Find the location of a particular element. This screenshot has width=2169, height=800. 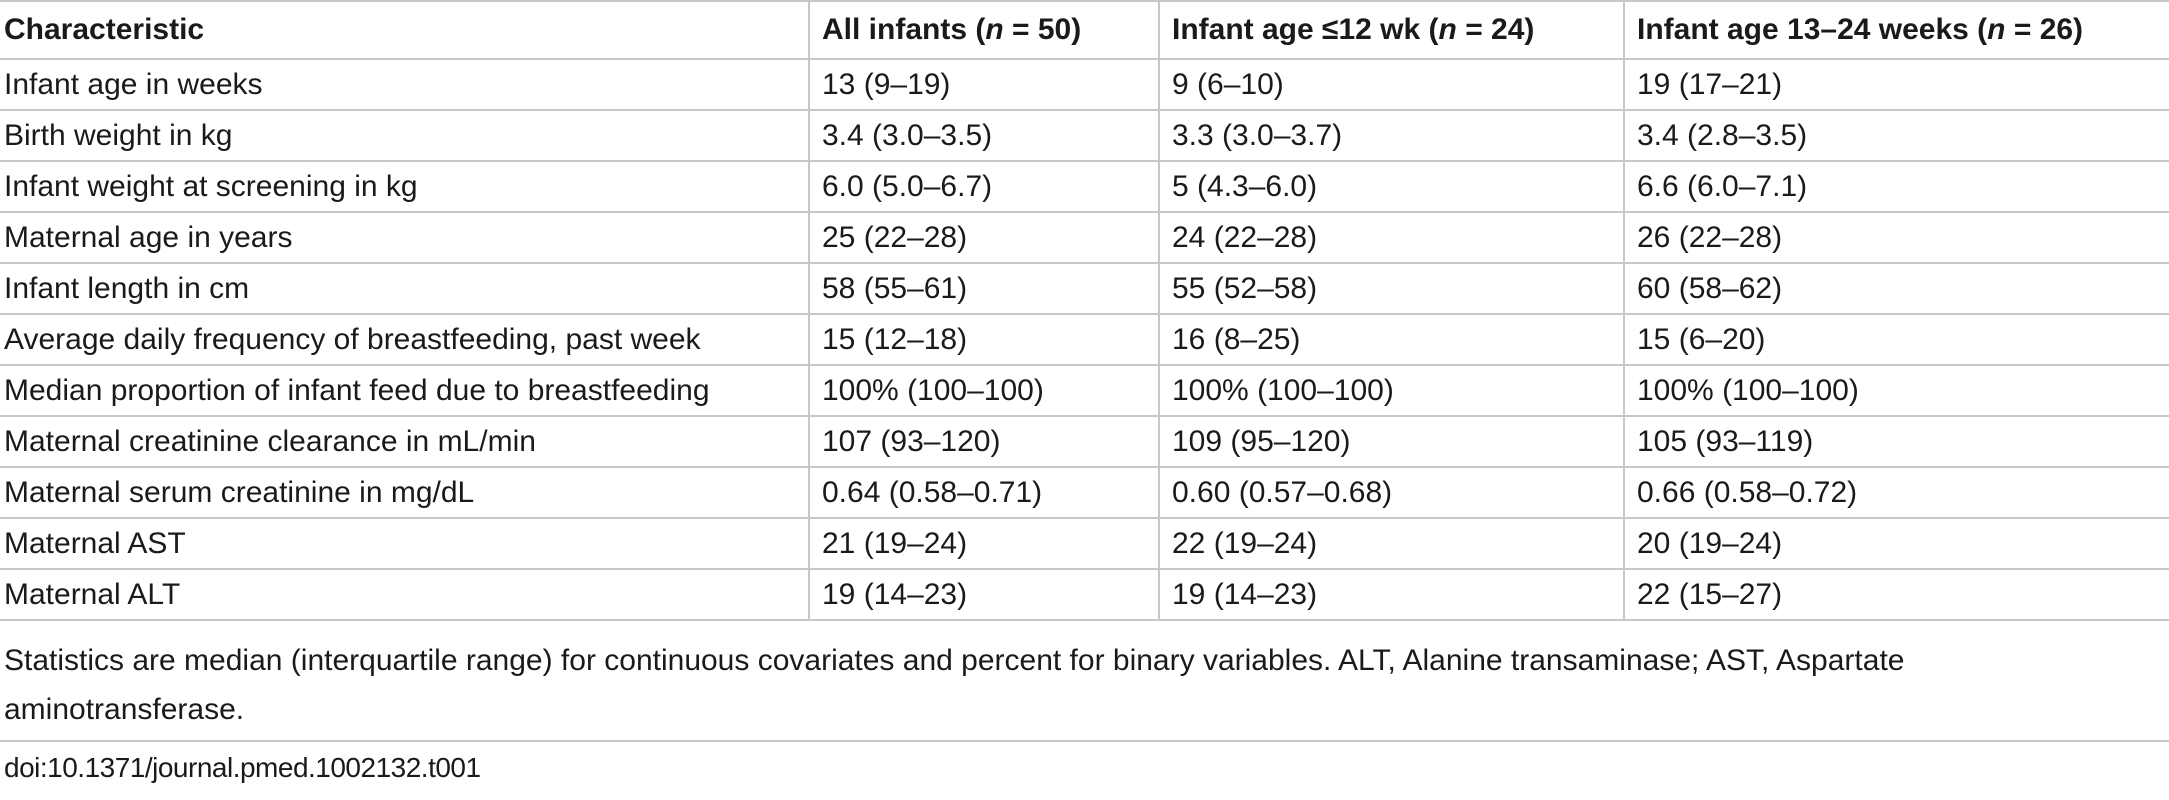

cell-characteristic: Maternal creatinine clearance in mL/min is located at coordinates (404, 442).